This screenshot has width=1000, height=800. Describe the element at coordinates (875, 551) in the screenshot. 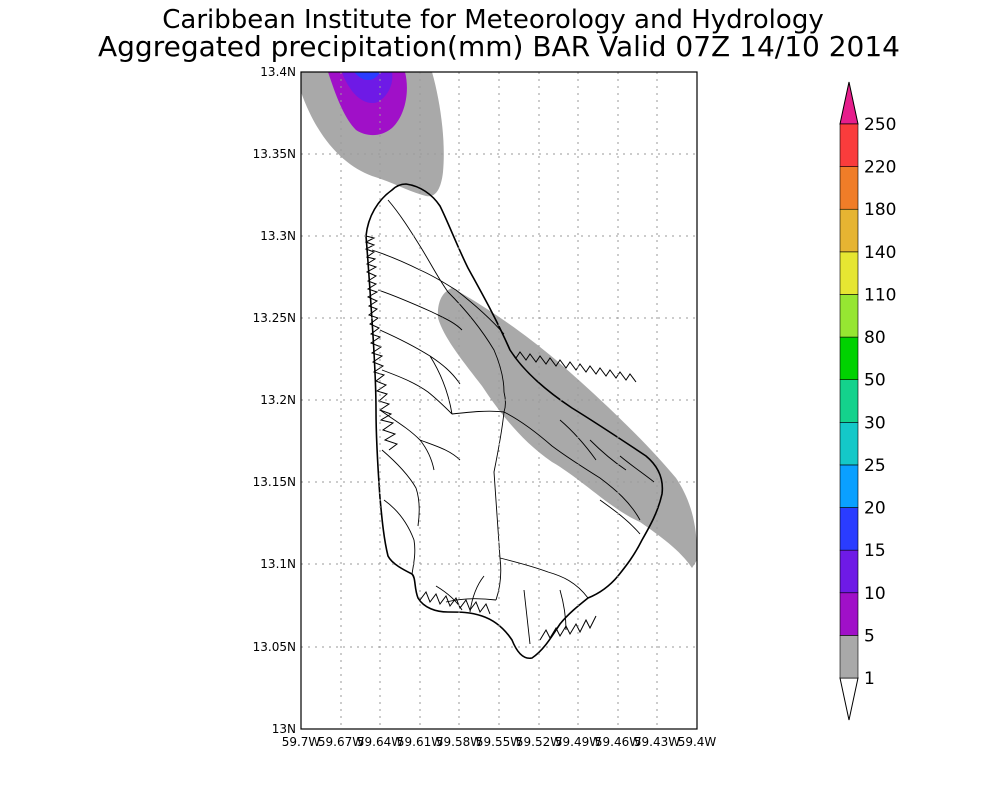

I see `colorbar-label: 15` at that location.